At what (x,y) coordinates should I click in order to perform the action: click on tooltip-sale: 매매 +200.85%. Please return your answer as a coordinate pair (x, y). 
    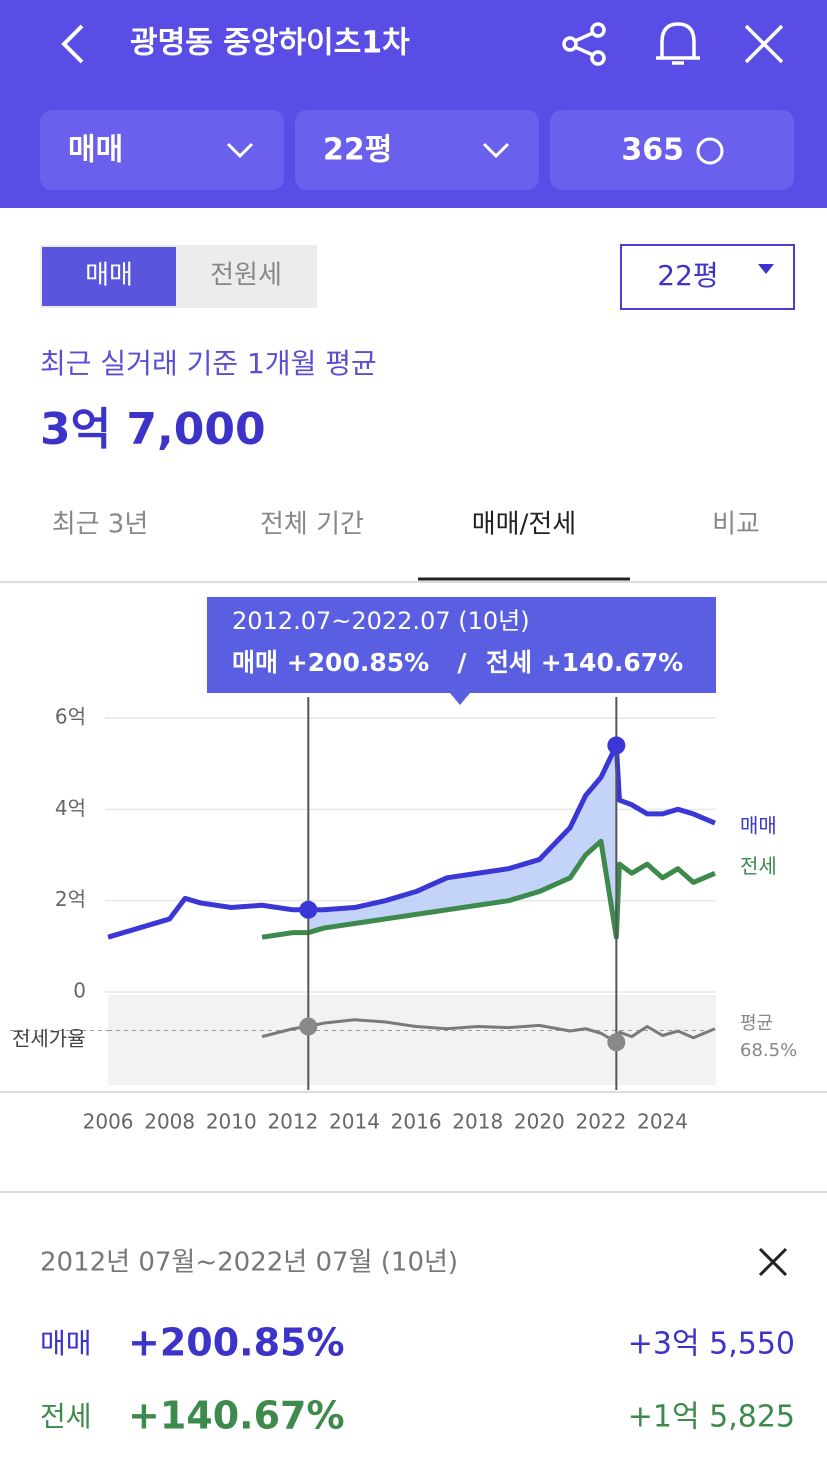
    Looking at the image, I should click on (330, 662).